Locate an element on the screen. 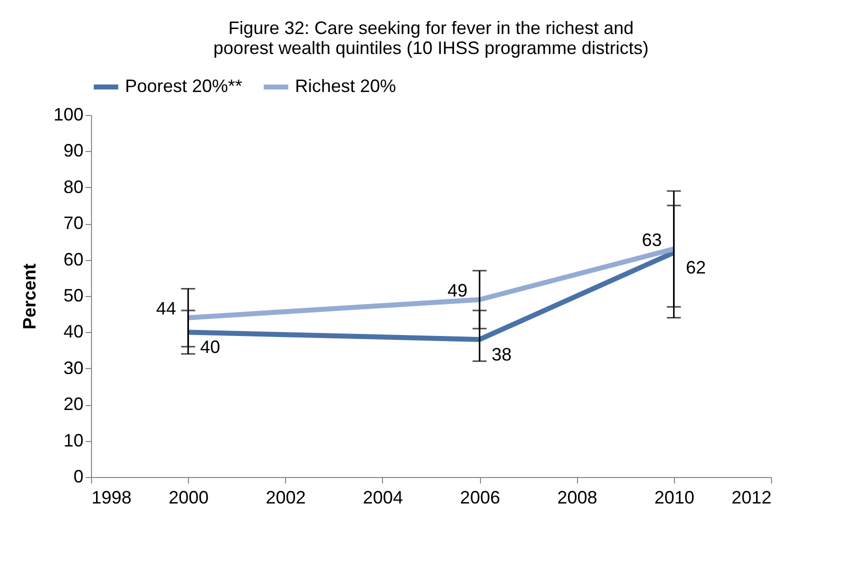  x-tick-label: 2012 is located at coordinates (751, 498).